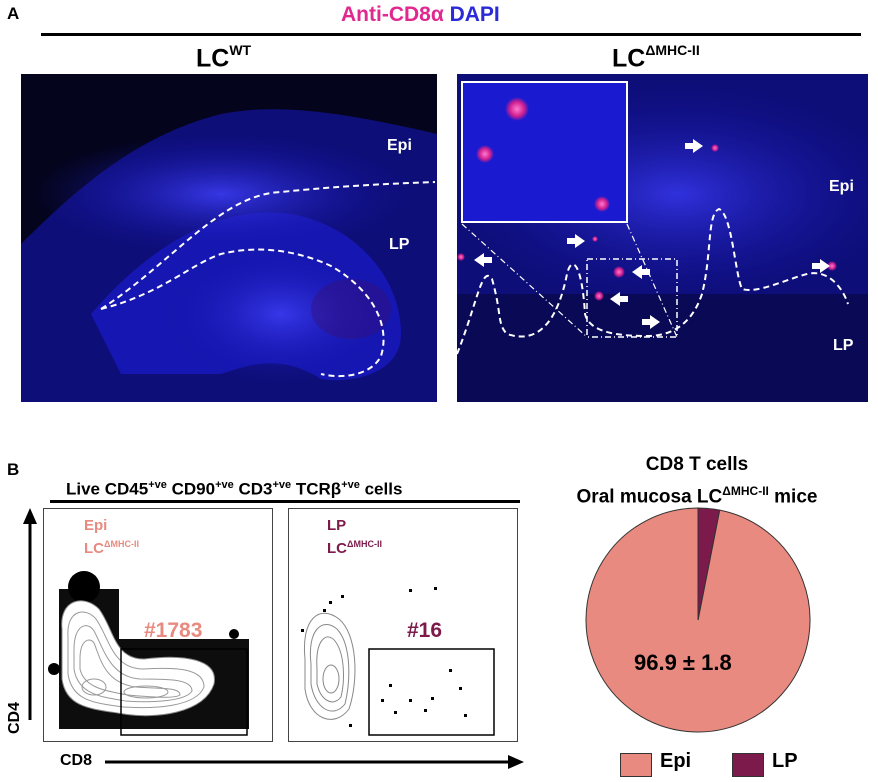 The height and width of the screenshot is (782, 878). I want to click on image-label-lc-dmhc: LCΔMHC-II, so click(656, 57).